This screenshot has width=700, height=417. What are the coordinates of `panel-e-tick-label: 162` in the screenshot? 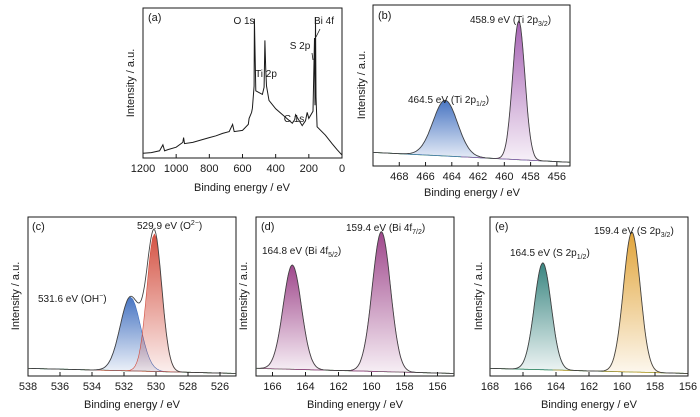 It's located at (589, 387).